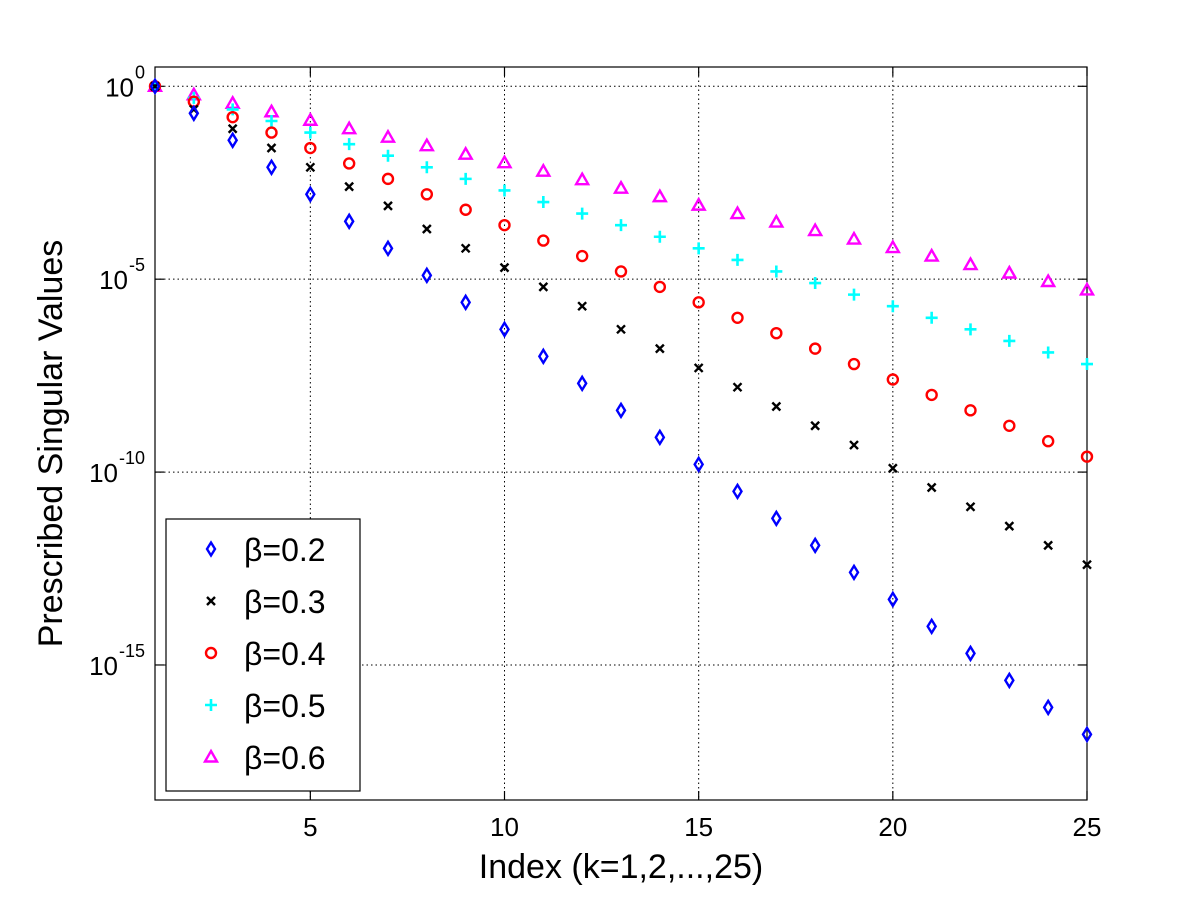  I want to click on y-tick-exponent: -5, so click(137, 265).